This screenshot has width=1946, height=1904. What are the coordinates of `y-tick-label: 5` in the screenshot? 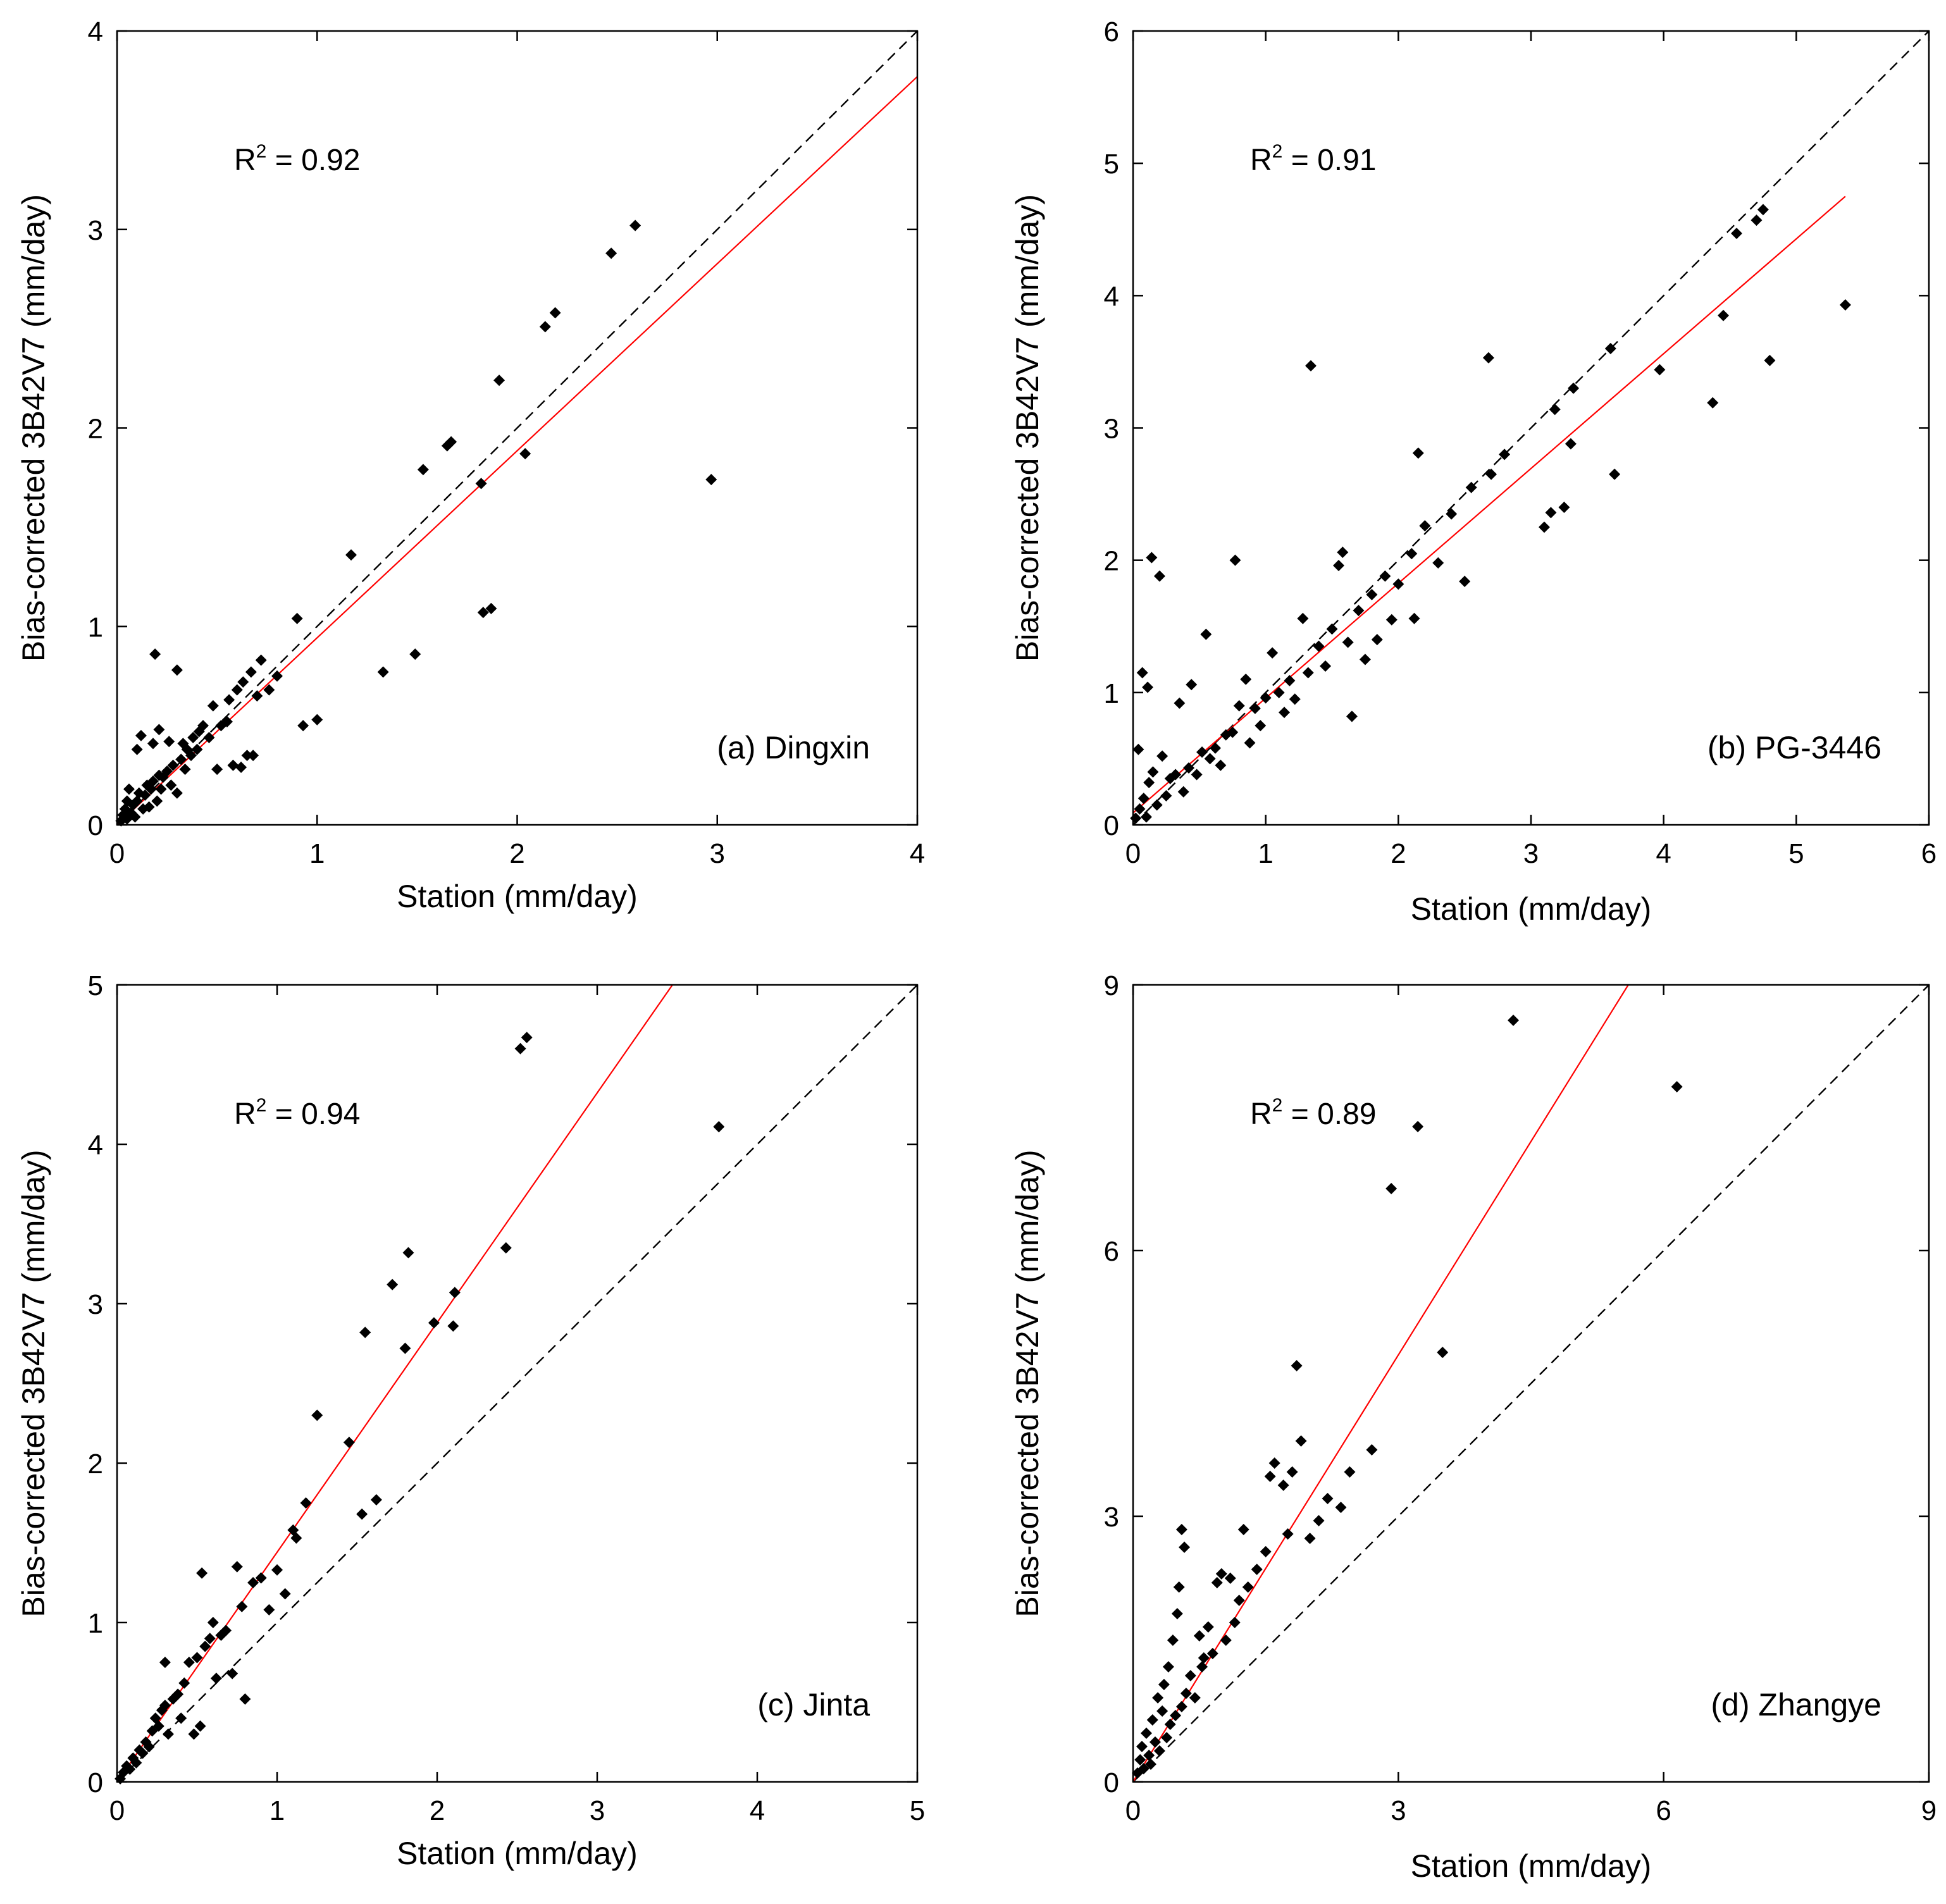 It's located at (95, 985).